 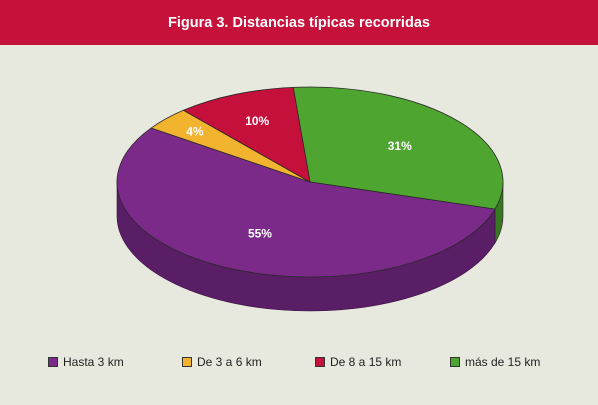 I want to click on legend-label-de-8-a-15-km: De 8 a 15 km, so click(x=366, y=362).